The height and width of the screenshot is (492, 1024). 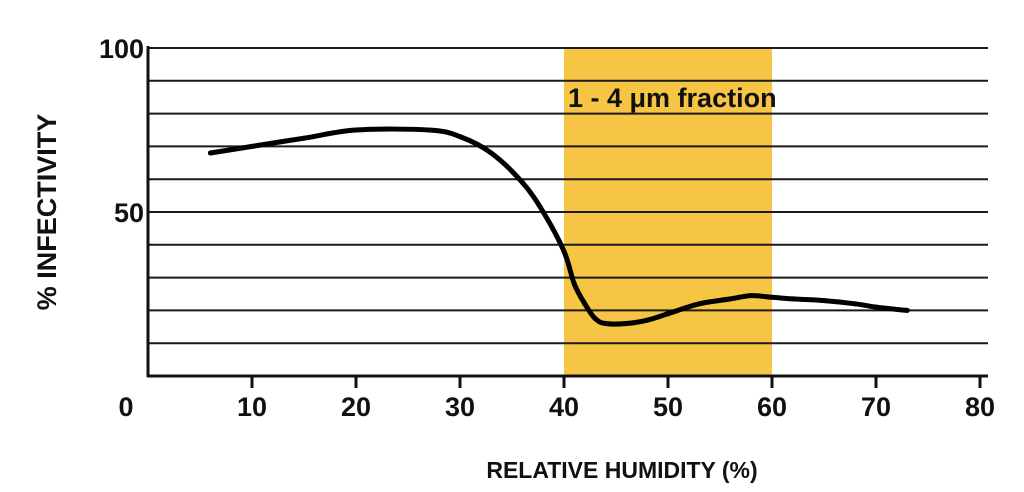 What do you see at coordinates (772, 407) in the screenshot?
I see `x-tick-label-60: 60` at bounding box center [772, 407].